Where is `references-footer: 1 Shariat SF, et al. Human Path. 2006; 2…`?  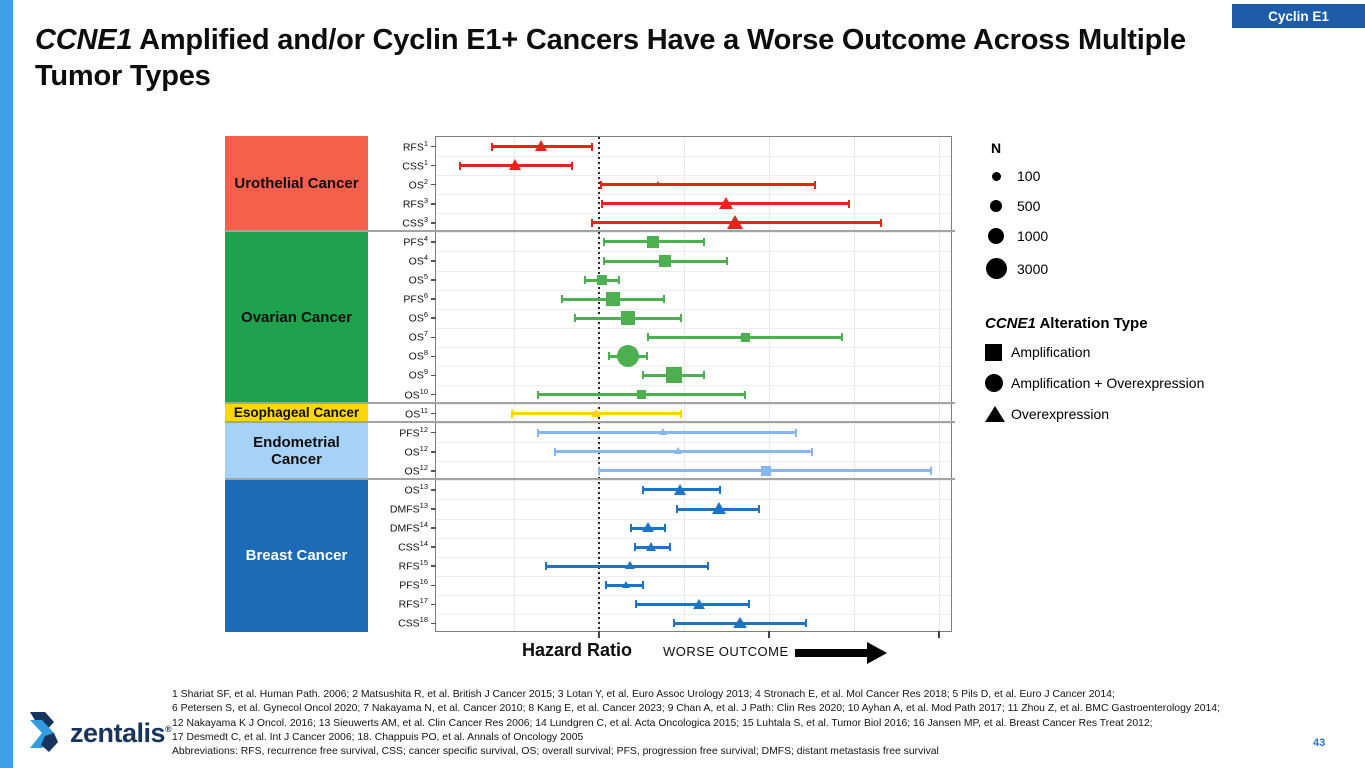
references-footer: 1 Shariat SF, et al. Human Path. 2006; 2… is located at coordinates (737, 723).